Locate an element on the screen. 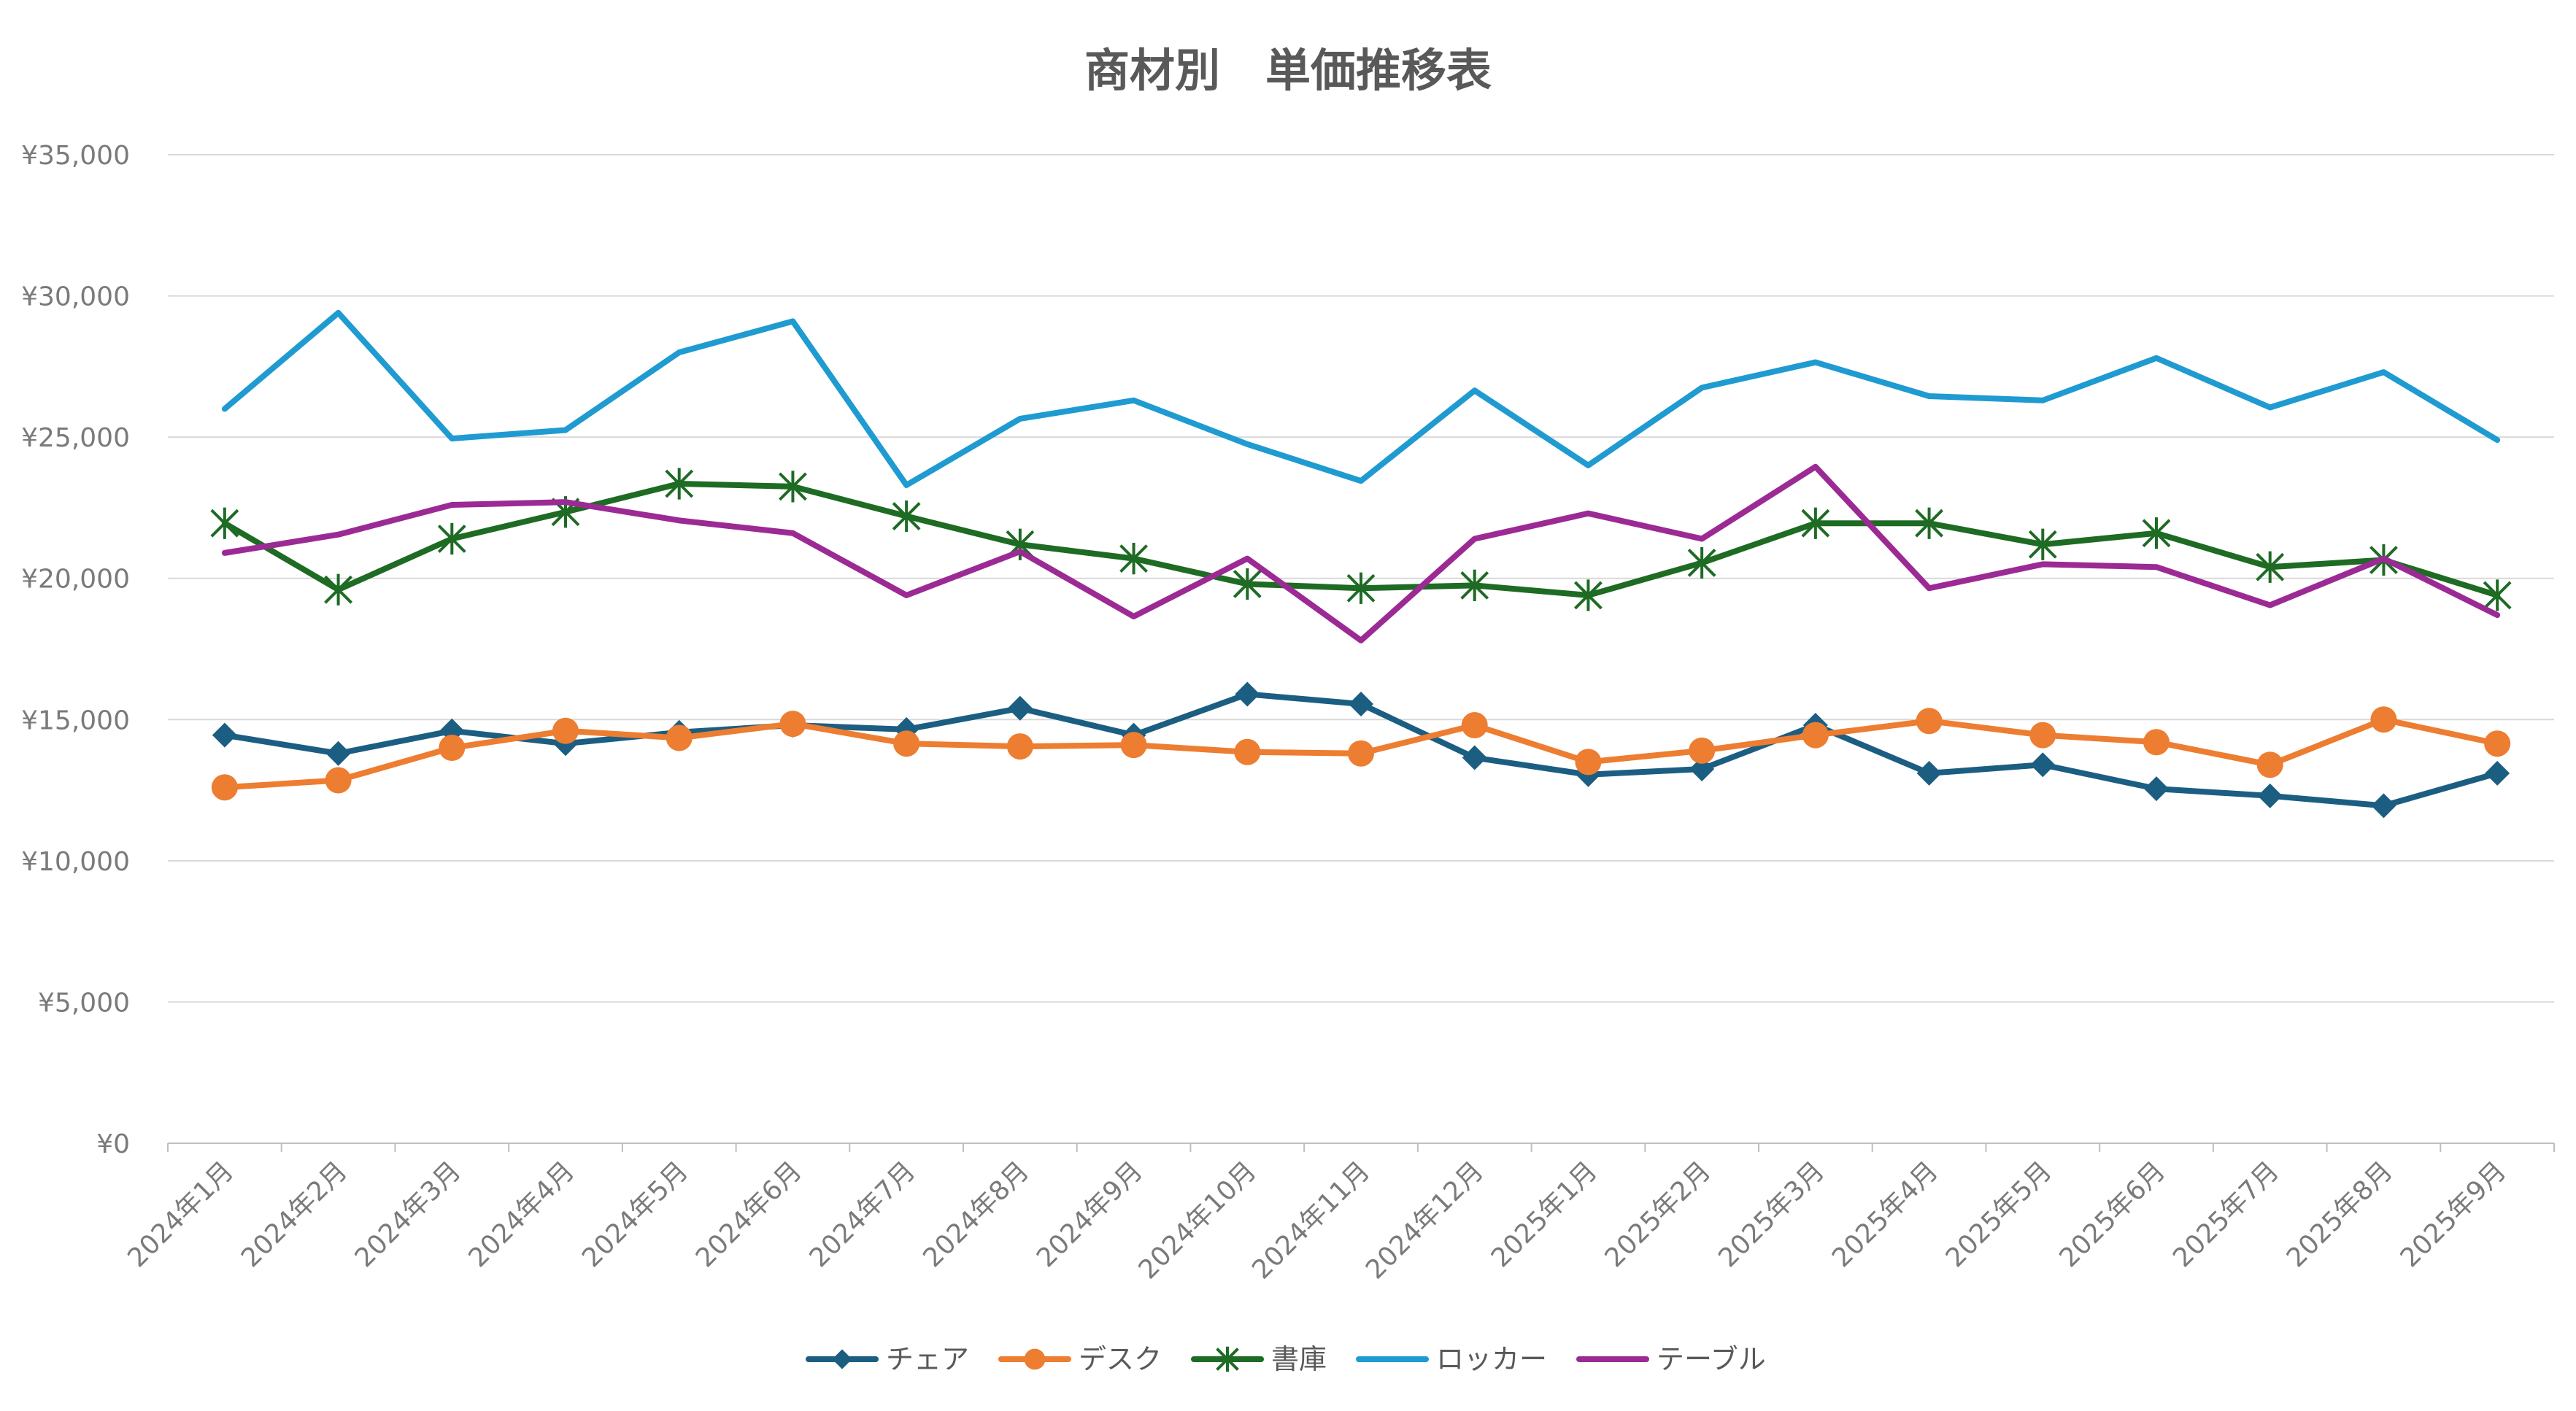 The width and height of the screenshot is (2576, 1411). y-tick-label: ¥25,000 is located at coordinates (75, 438).